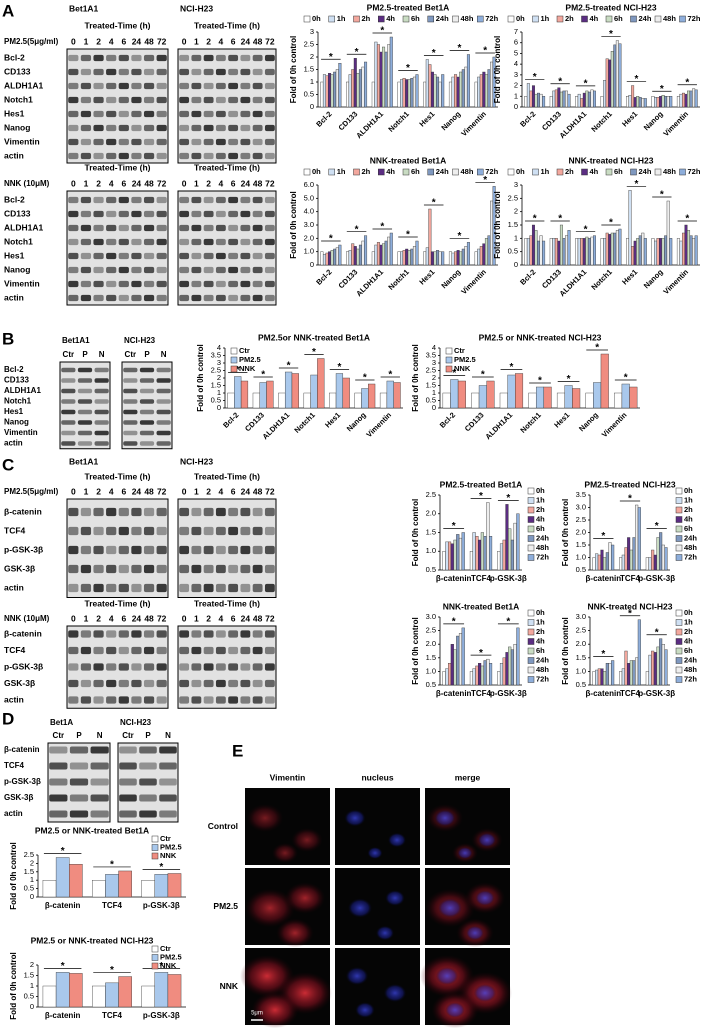 The height and width of the screenshot is (1031, 709). Describe the element at coordinates (581, 556) in the screenshot. I see `y-tick-label: 1.0` at that location.